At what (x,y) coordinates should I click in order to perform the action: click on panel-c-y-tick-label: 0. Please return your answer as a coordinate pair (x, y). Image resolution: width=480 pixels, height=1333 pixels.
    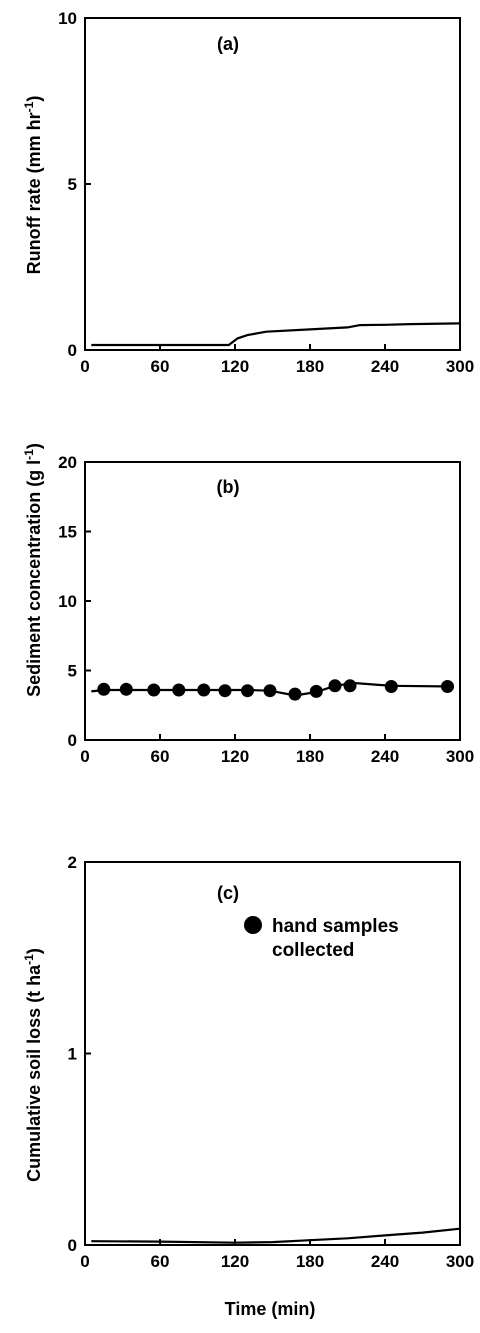
    Looking at the image, I should click on (72, 1245).